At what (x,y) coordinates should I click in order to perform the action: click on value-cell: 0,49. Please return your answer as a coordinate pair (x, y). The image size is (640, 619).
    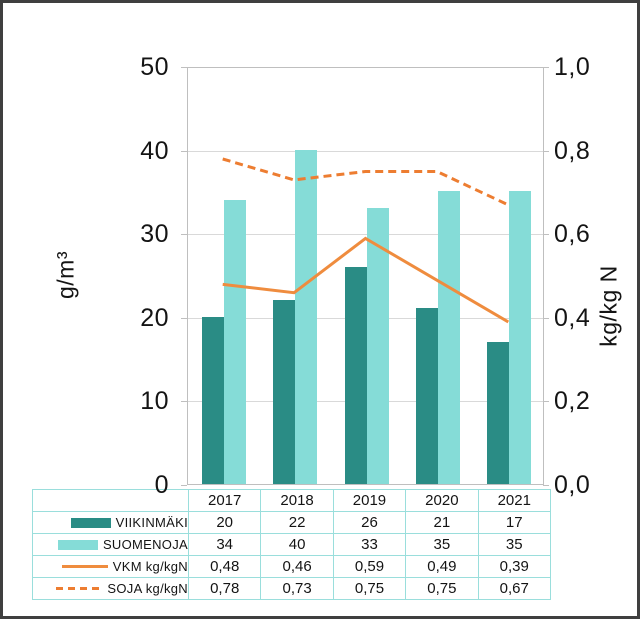
    Looking at the image, I should click on (442, 566).